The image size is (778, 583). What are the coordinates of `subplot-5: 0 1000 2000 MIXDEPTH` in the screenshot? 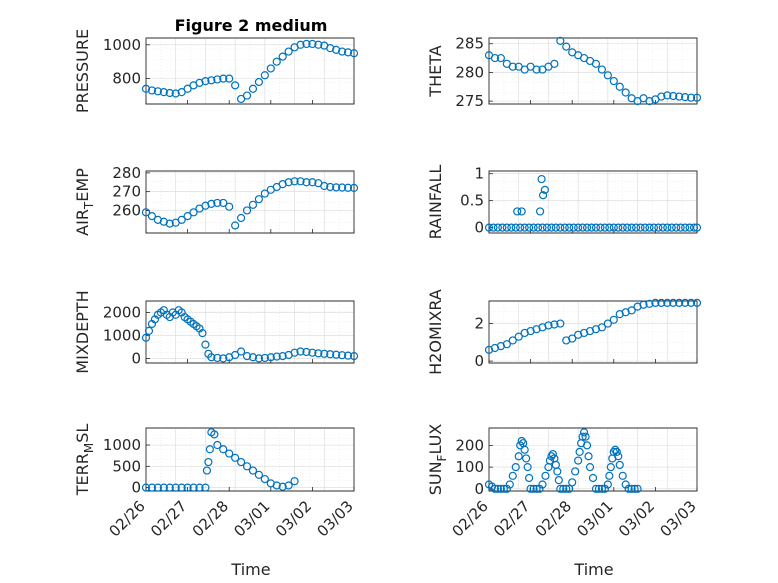 It's located at (216, 332).